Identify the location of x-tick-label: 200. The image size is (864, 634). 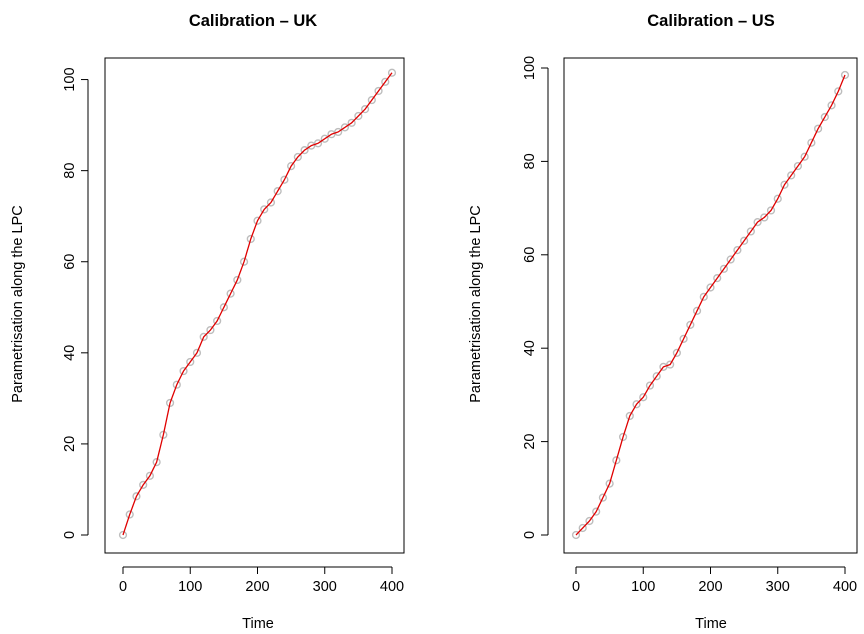
(257, 587).